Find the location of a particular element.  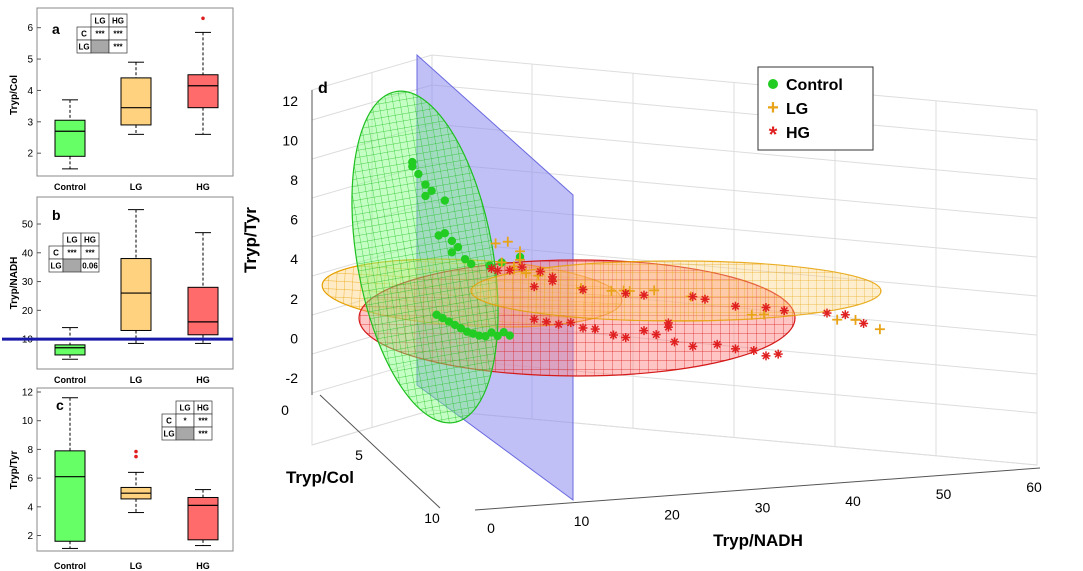

panel-c-ylabel: Tryp/Tyr is located at coordinates (14, 470).